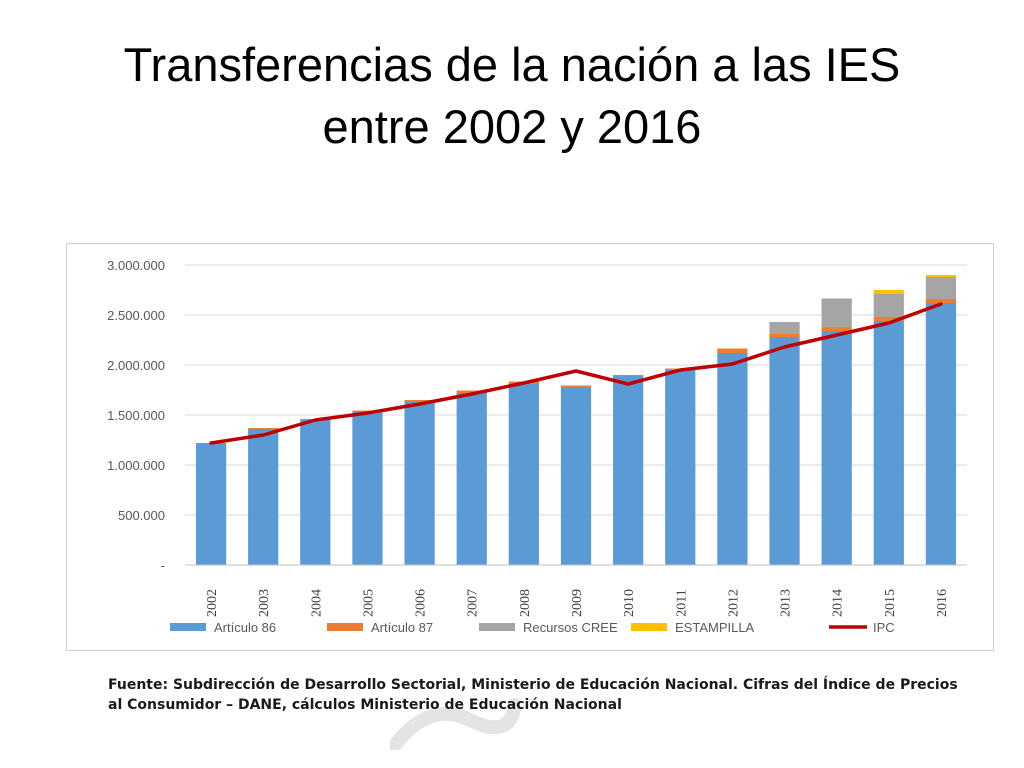  What do you see at coordinates (188, 627) in the screenshot?
I see `legend-swatch-articulo86` at bounding box center [188, 627].